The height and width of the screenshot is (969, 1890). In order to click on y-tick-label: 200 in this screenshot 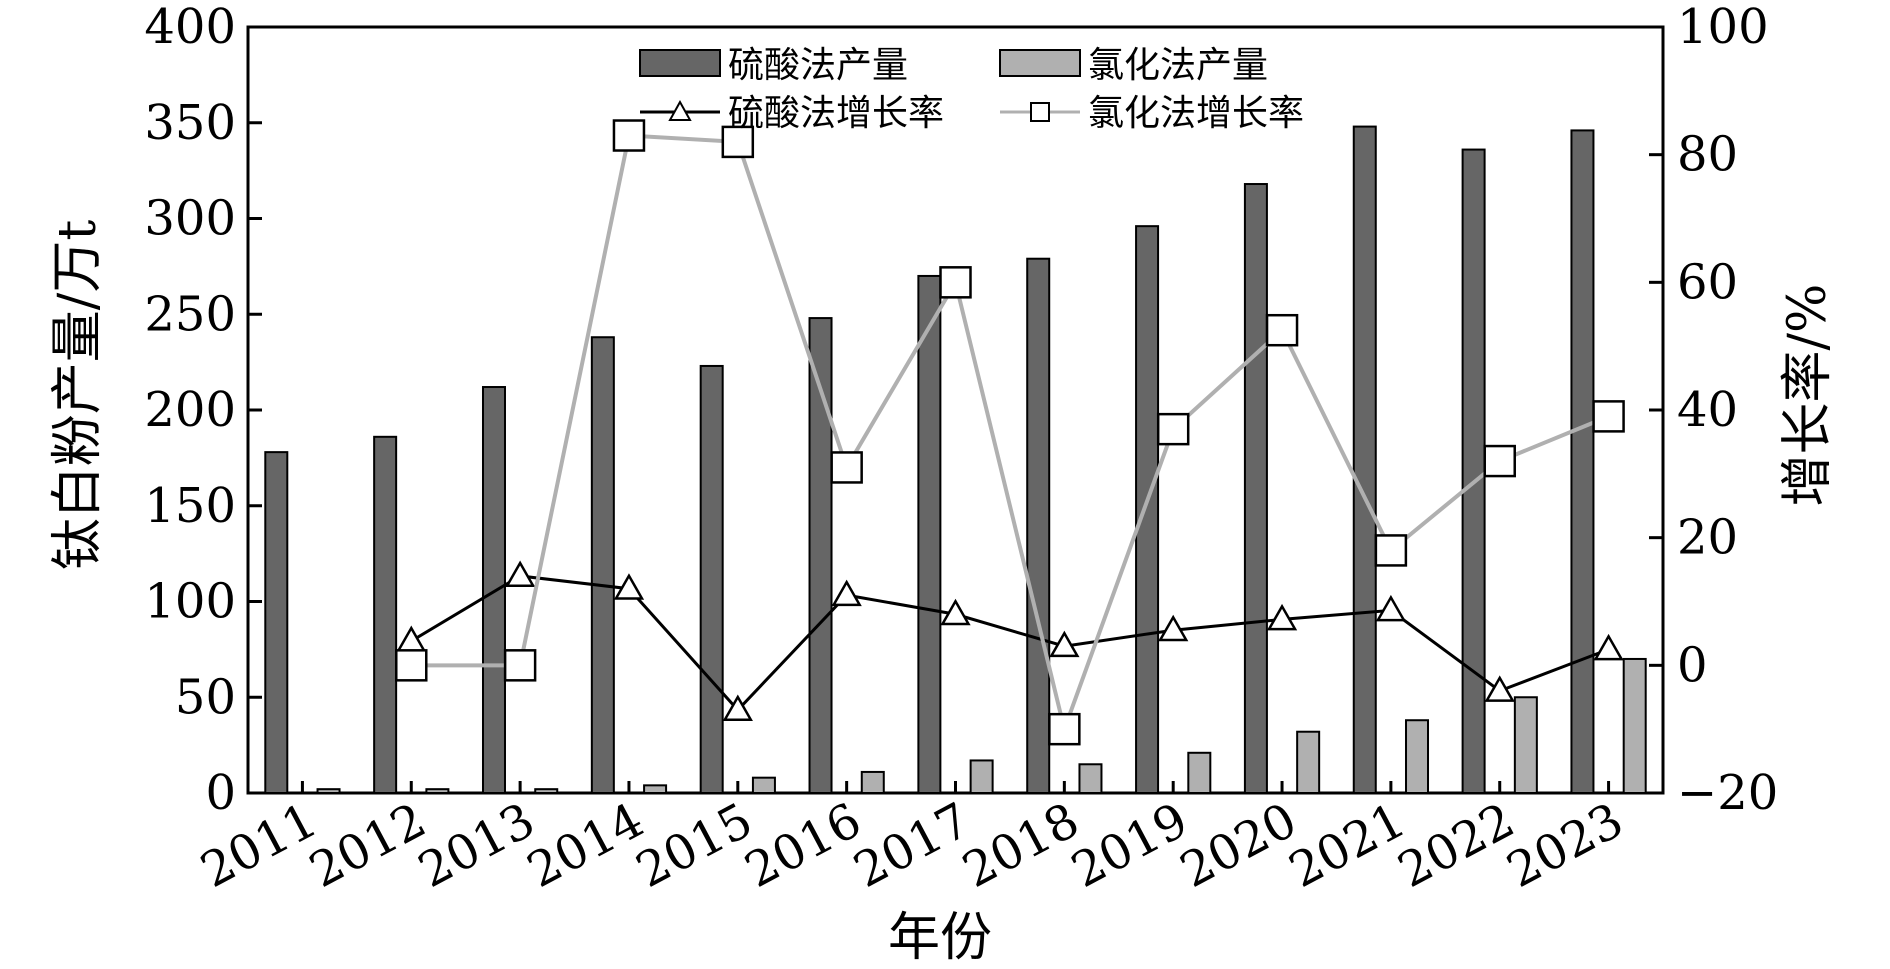, I will do `click(190, 410)`.